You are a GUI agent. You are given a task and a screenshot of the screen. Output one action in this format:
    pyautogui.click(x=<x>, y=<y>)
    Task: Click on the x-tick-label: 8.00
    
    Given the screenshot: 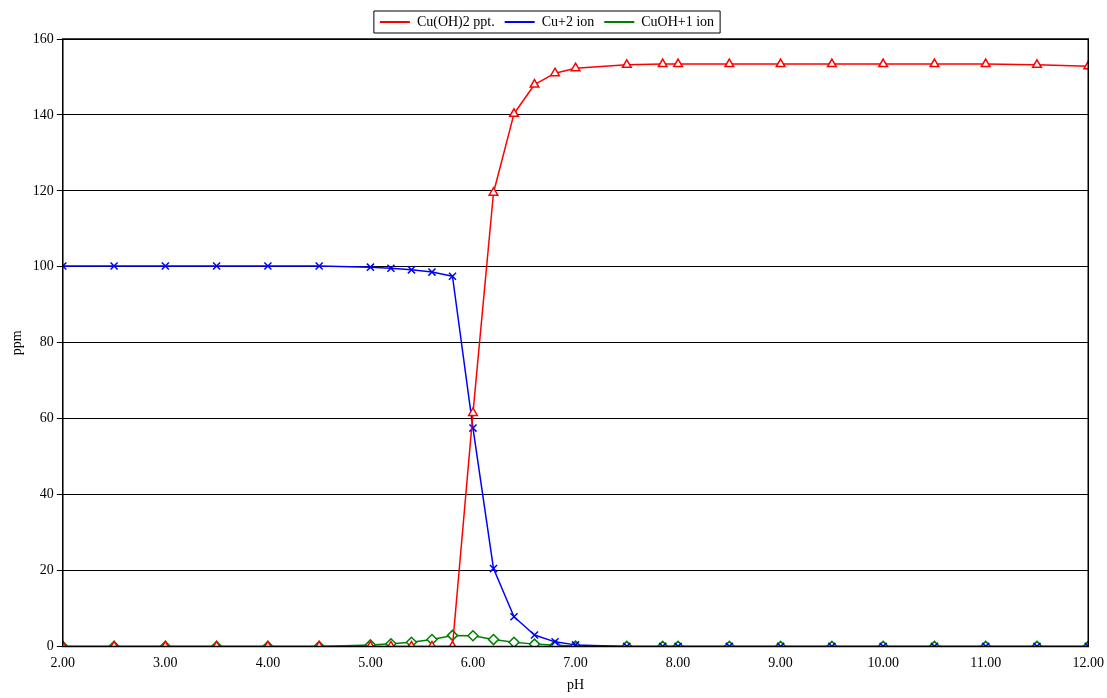 What is the action you would take?
    pyautogui.click(x=678, y=663)
    